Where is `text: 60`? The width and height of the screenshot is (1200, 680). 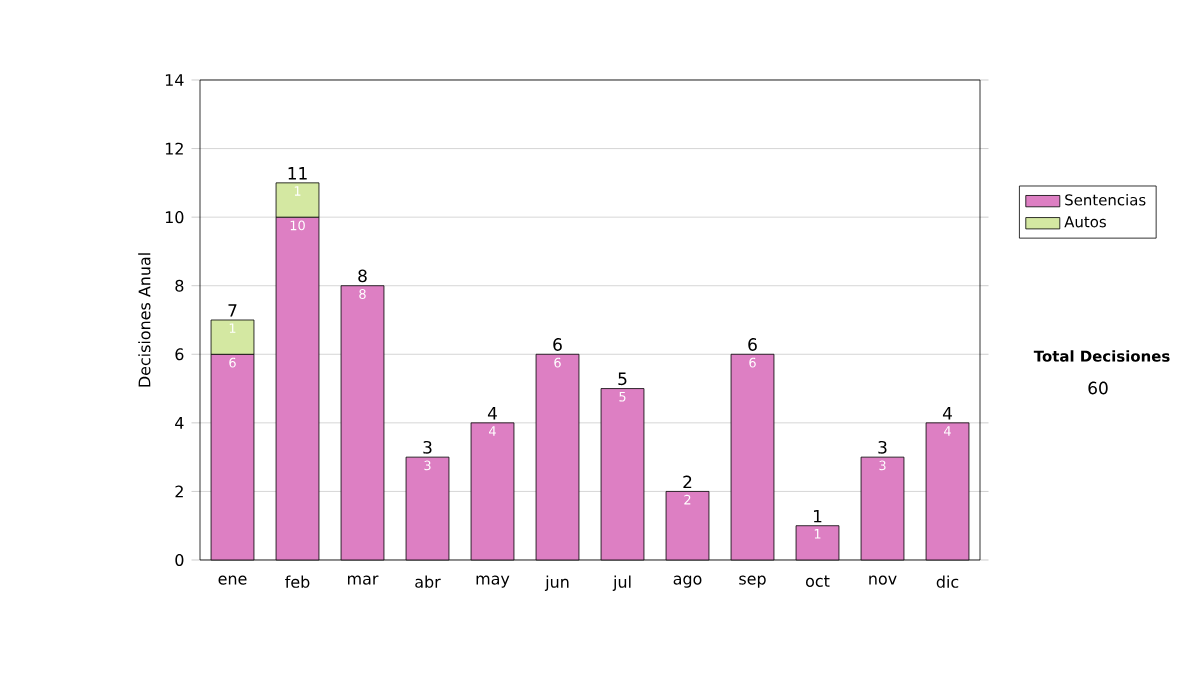
text: 60 is located at coordinates (1098, 388).